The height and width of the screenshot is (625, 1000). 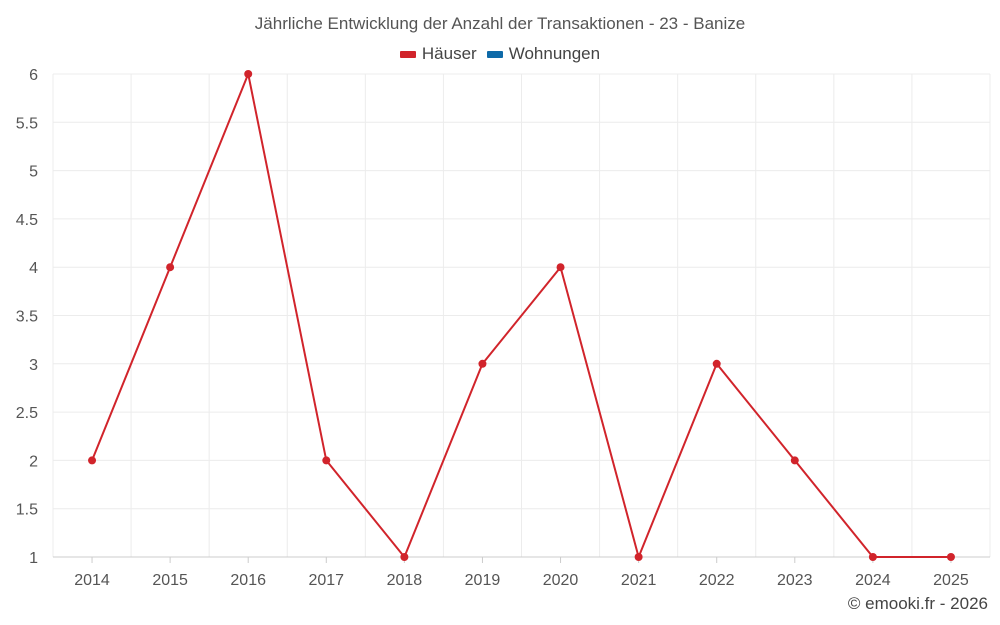 What do you see at coordinates (27, 510) in the screenshot?
I see `y-tick-label: 1.5` at bounding box center [27, 510].